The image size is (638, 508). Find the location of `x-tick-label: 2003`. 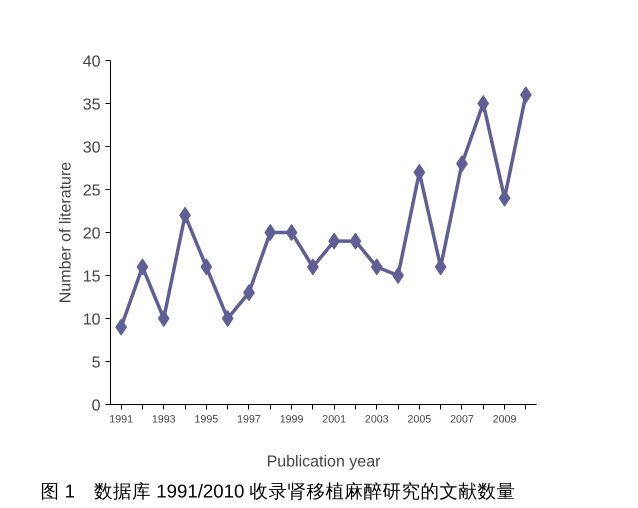

x-tick-label: 2003 is located at coordinates (376, 420).